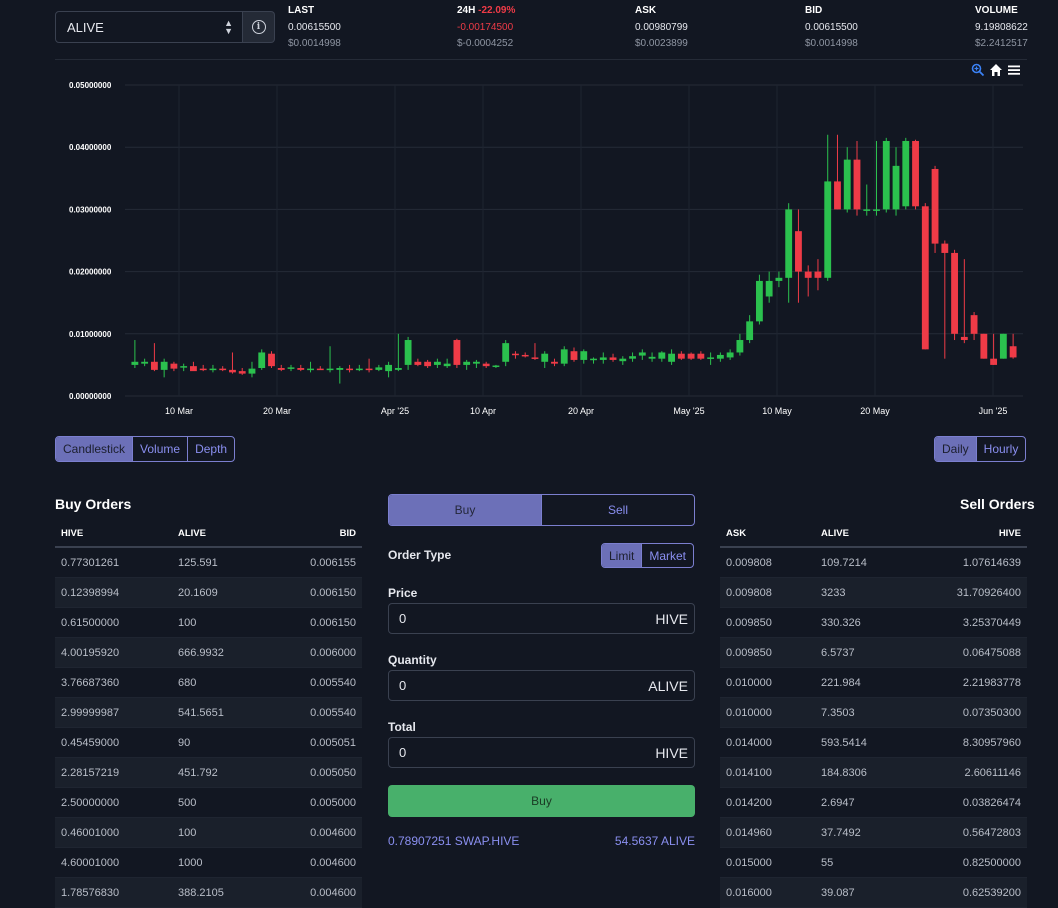 The image size is (1058, 908). I want to click on sell-orders-row: 0.009850 330.326 3.25370449, so click(873, 623).